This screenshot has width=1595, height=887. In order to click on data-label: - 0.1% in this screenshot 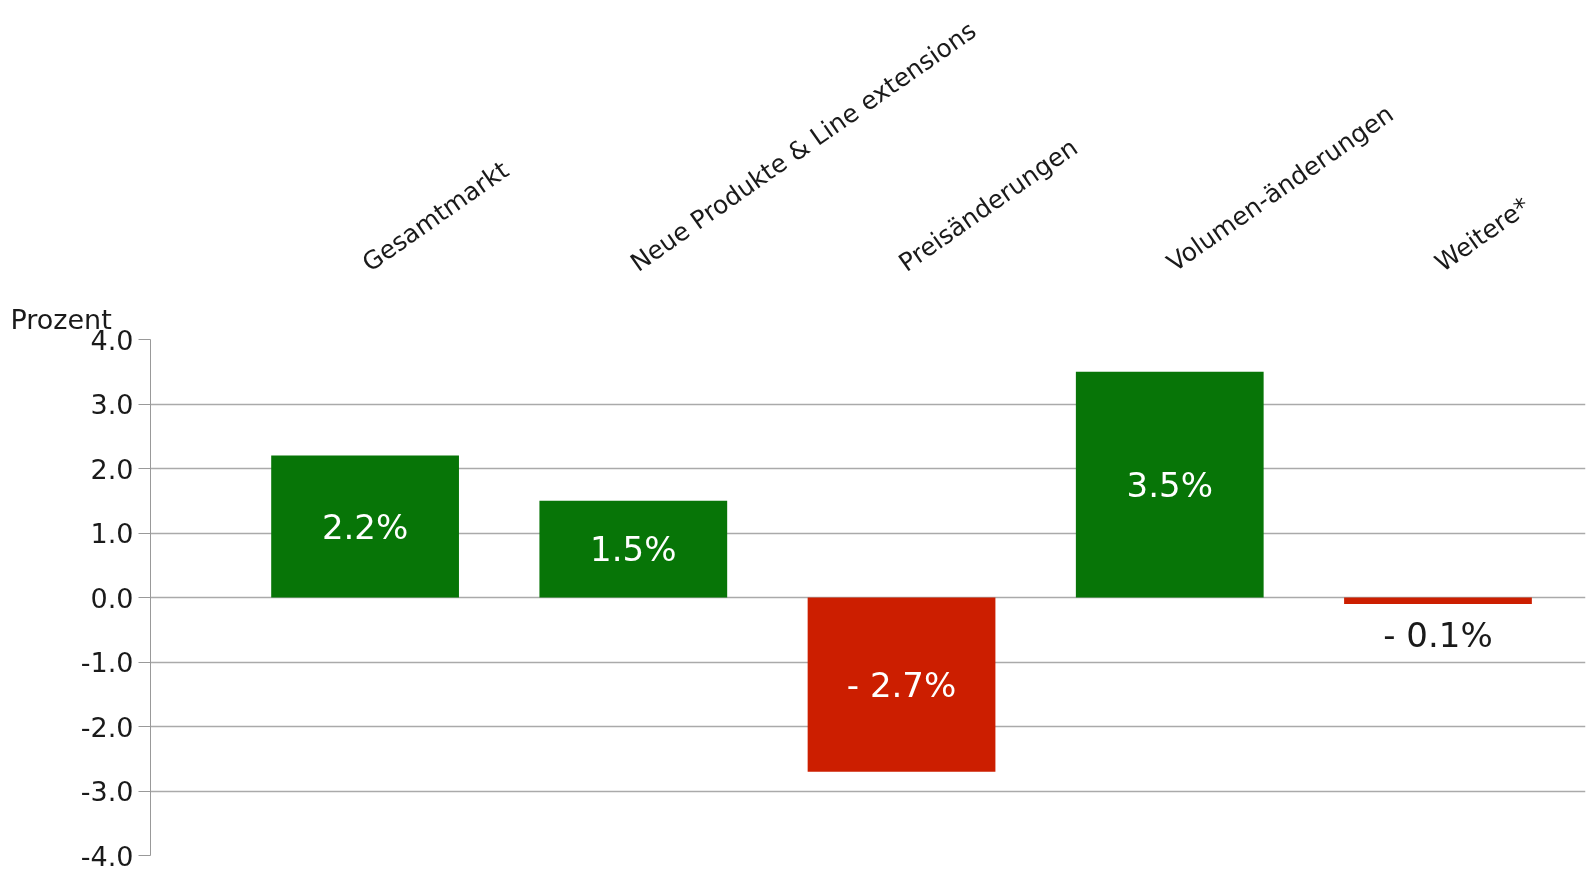, I will do `click(1438, 634)`.